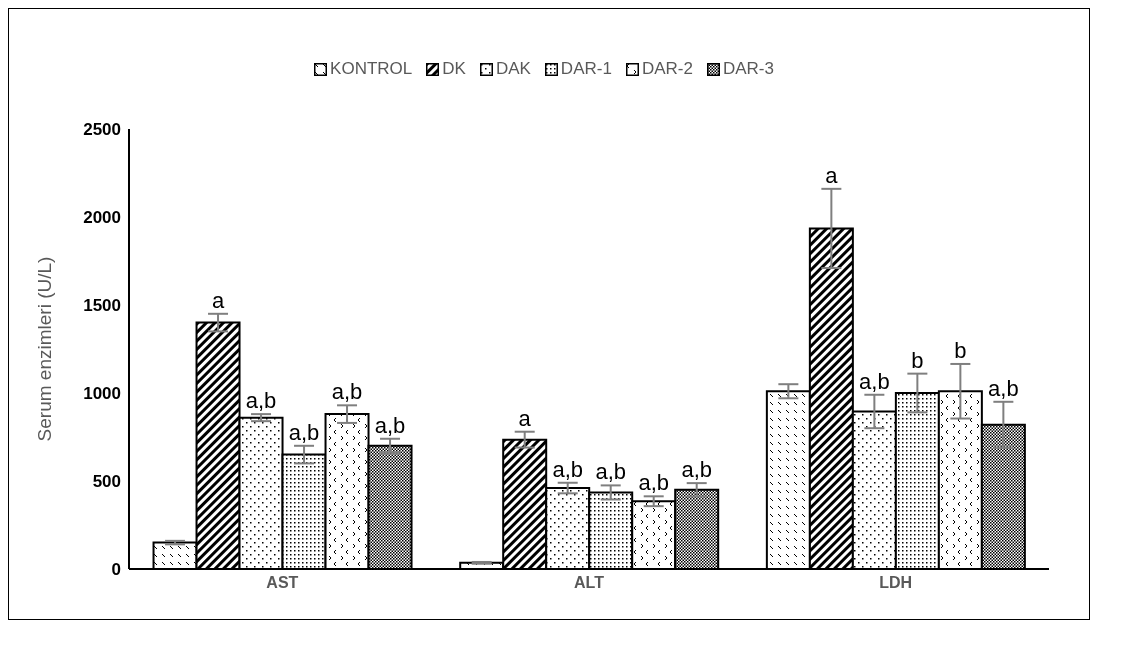 This screenshot has width=1121, height=650. Describe the element at coordinates (102, 394) in the screenshot. I see `y-tick-label: 1000` at that location.